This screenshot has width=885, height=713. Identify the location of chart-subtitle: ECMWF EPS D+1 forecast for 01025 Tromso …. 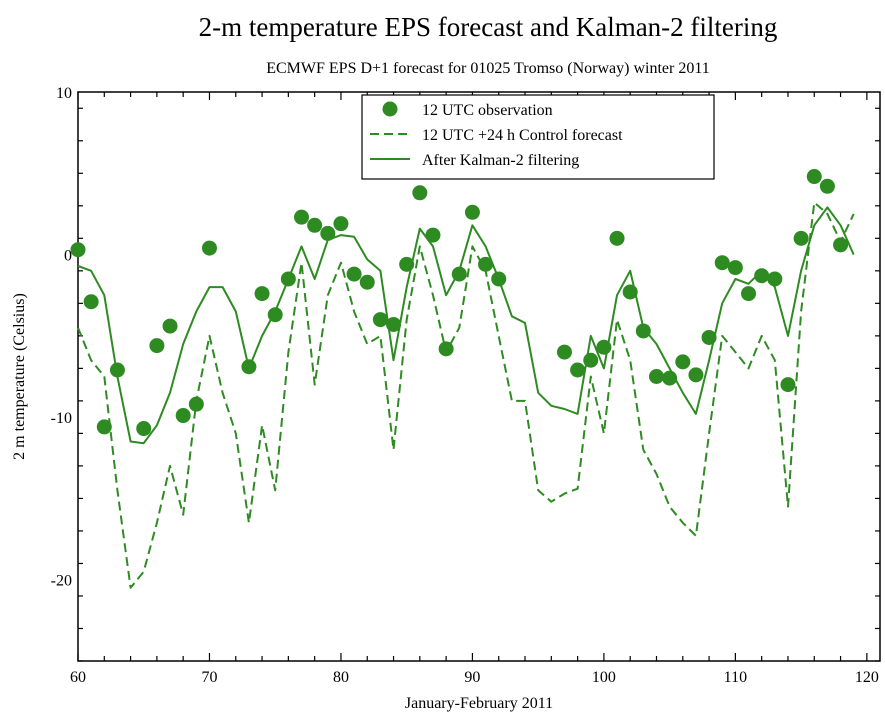
(488, 68).